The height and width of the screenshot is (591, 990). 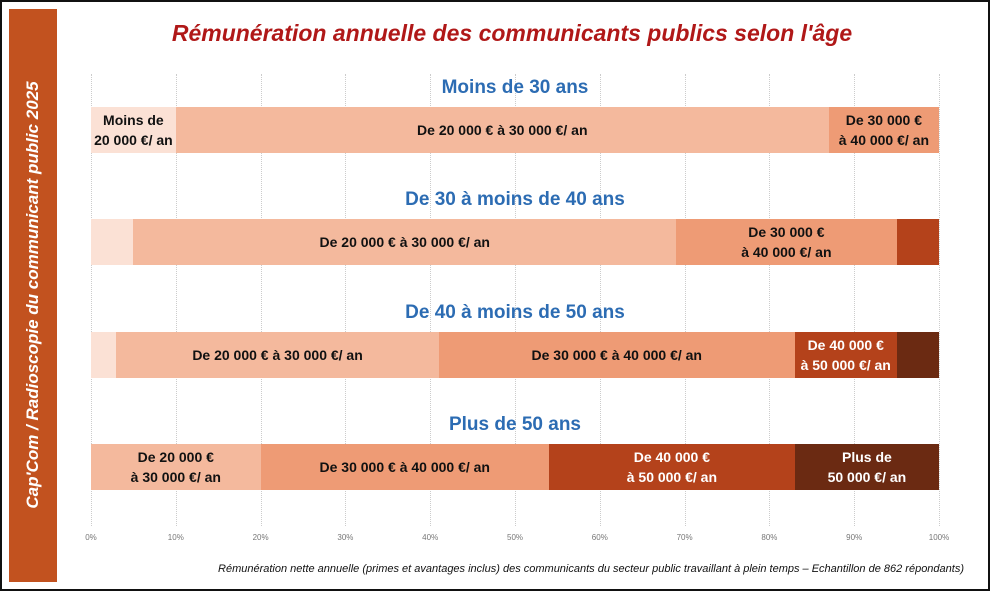 What do you see at coordinates (939, 537) in the screenshot?
I see `x-tick-label: 100%` at bounding box center [939, 537].